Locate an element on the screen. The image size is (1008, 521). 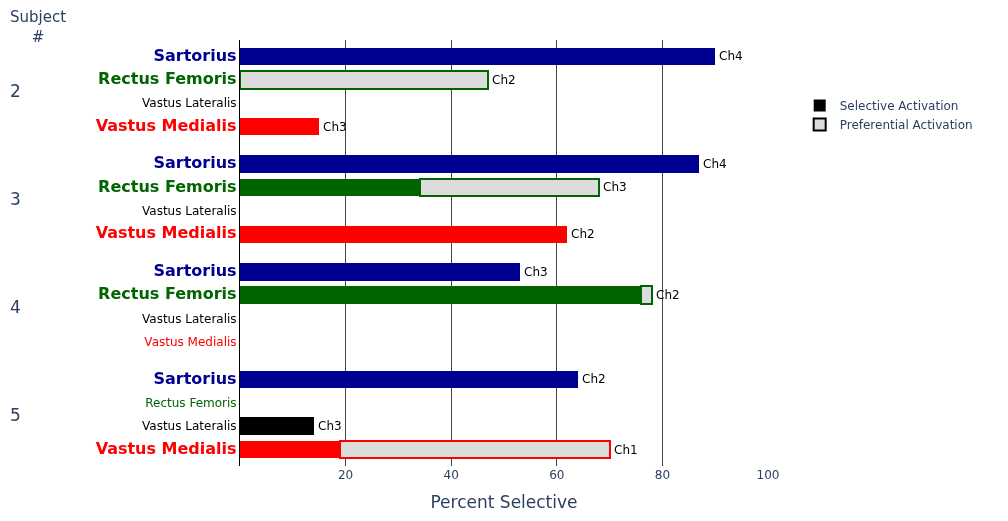
text: Subject # is located at coordinates (38, 27).